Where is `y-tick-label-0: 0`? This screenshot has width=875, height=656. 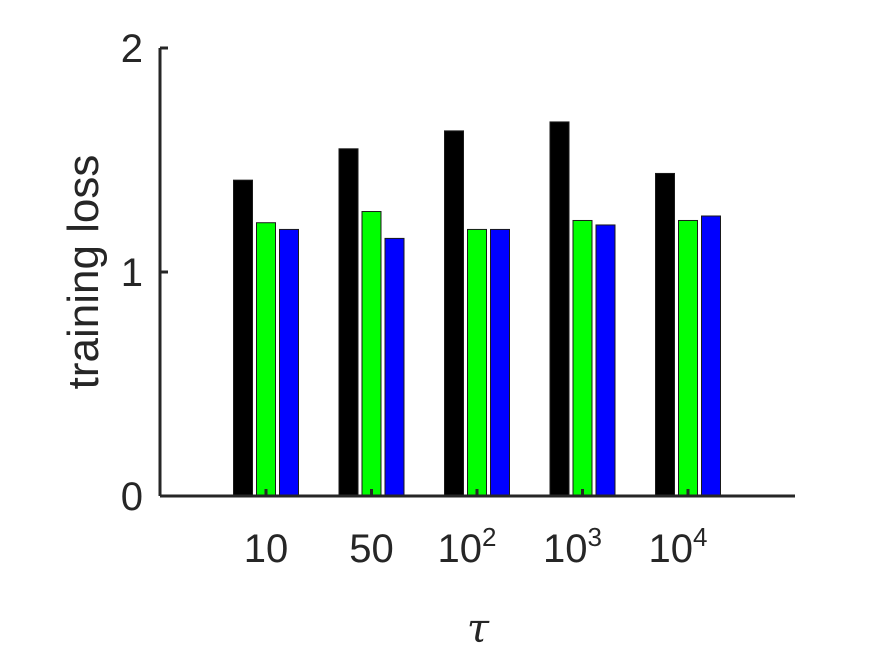
y-tick-label-0: 0 is located at coordinates (132, 497).